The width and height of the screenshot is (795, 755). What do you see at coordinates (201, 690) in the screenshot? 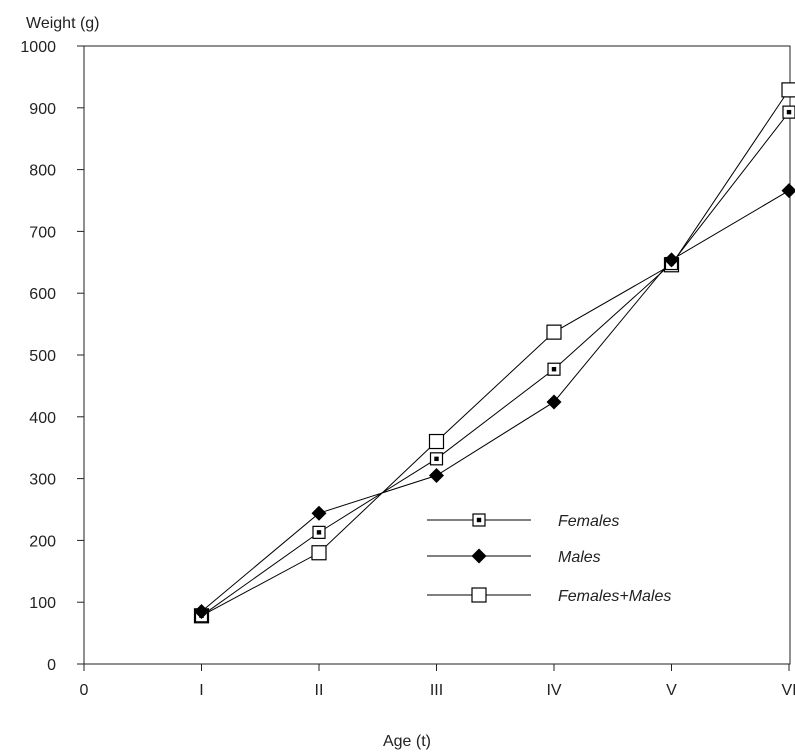
I see `x-tick-label: I` at bounding box center [201, 690].